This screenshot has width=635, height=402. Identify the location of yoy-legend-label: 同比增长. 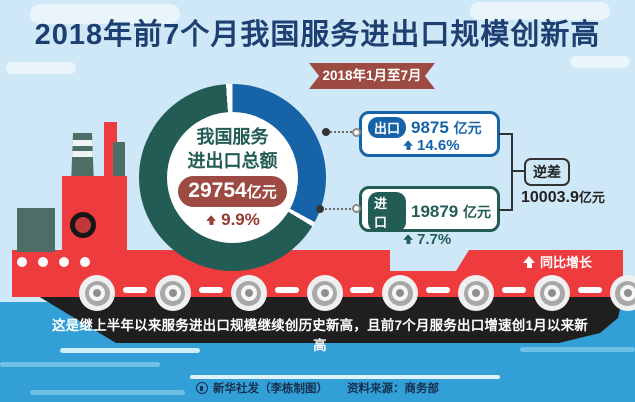
(566, 262).